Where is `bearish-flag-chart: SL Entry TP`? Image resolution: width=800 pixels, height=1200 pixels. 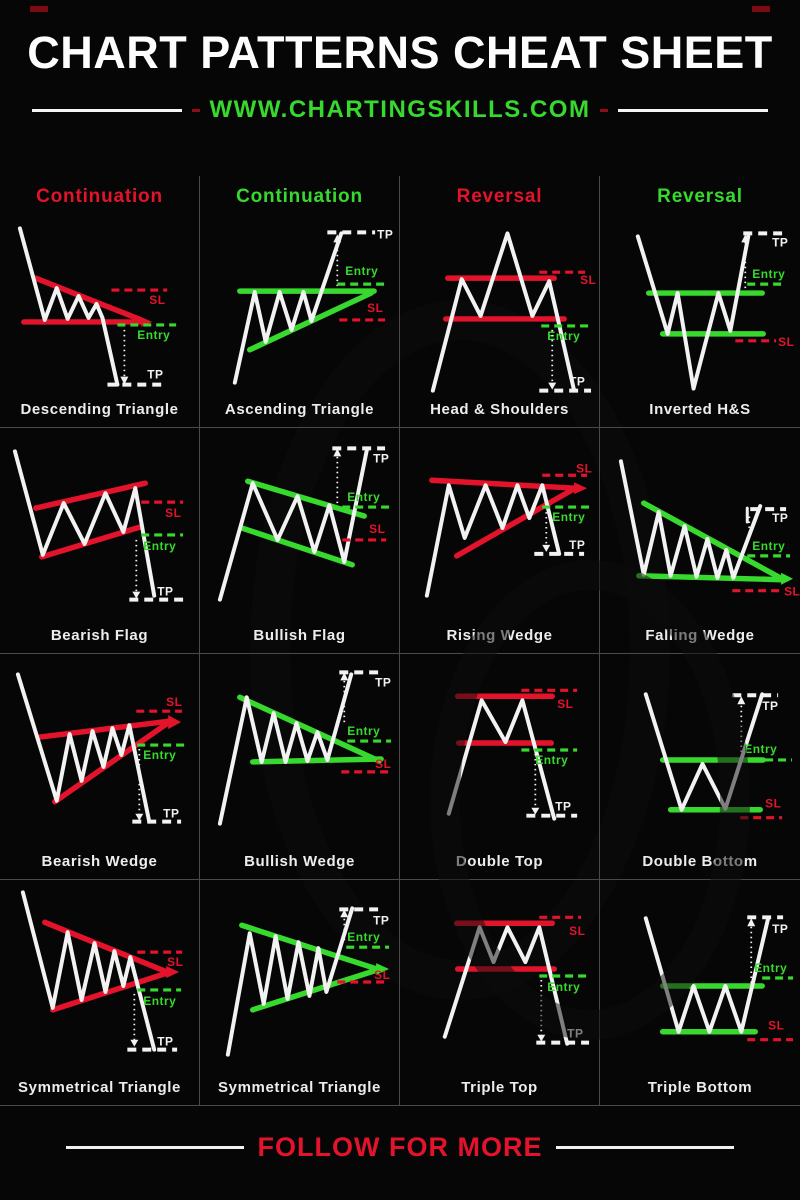 bearish-flag-chart: SL Entry TP is located at coordinates (99, 525).